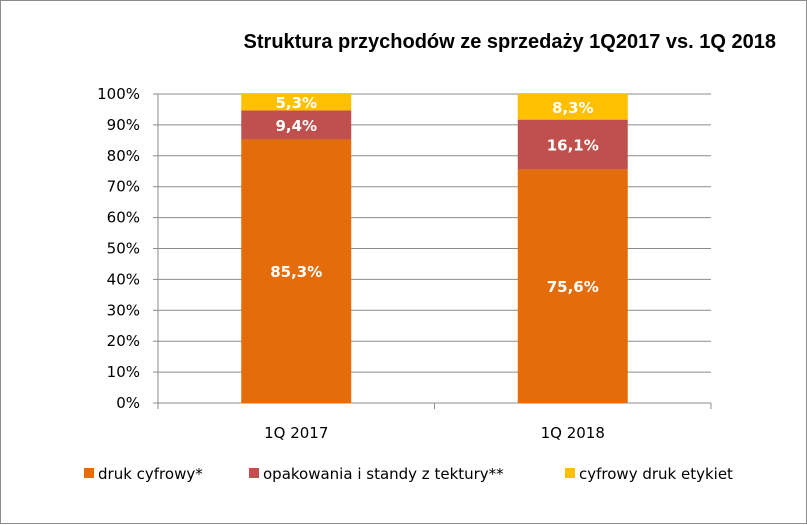 This screenshot has width=807, height=525. What do you see at coordinates (123, 218) in the screenshot?
I see `y-tick-label: 60%` at bounding box center [123, 218].